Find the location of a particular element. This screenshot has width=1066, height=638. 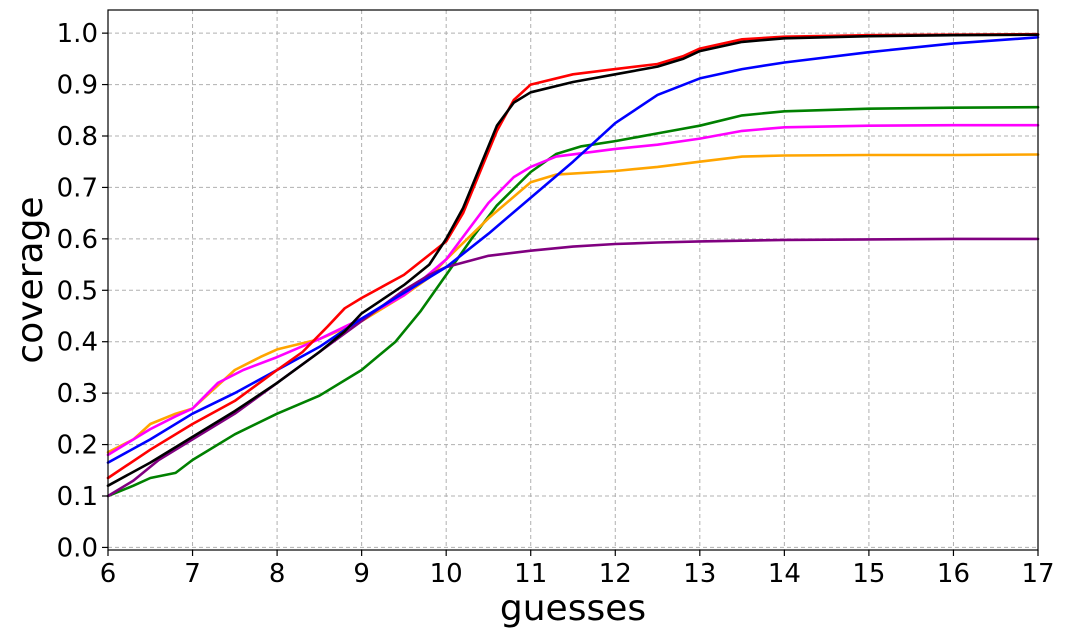

x-tick-label: 14 is located at coordinates (784, 574).